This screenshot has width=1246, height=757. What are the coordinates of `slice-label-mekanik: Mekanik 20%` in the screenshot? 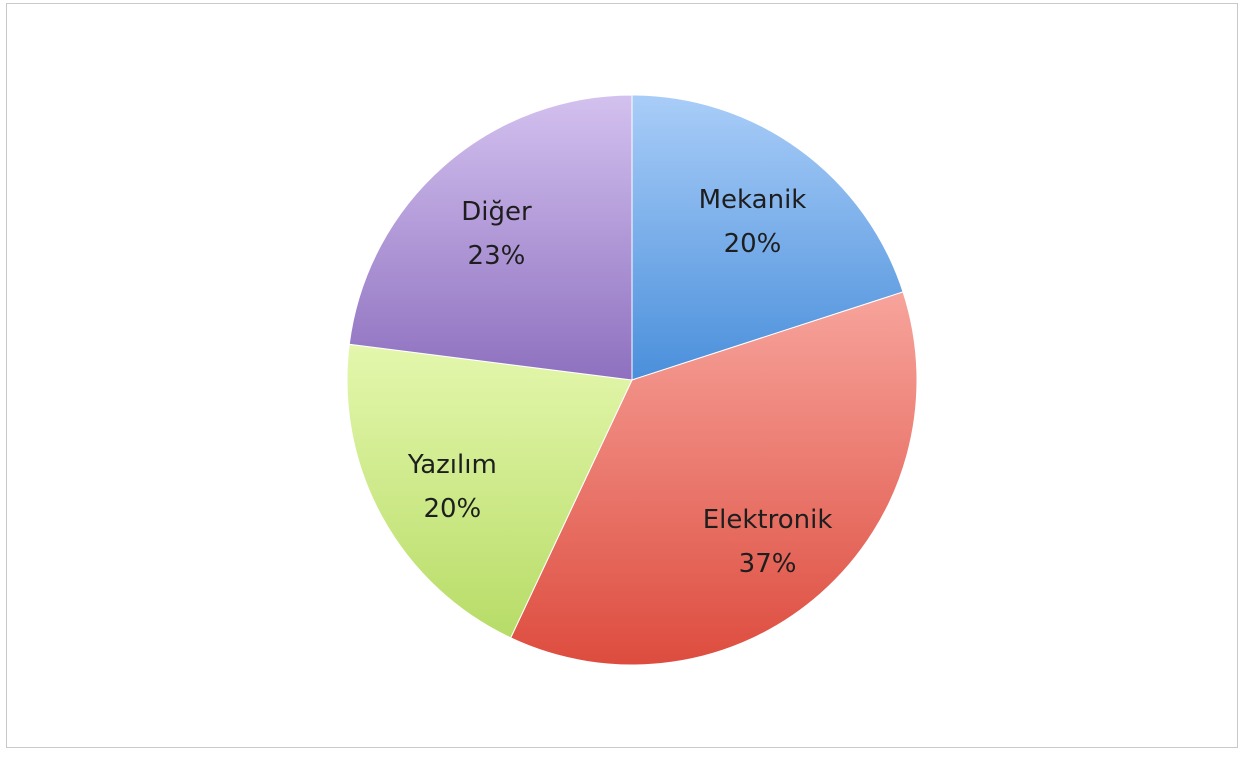 It's located at (753, 222).